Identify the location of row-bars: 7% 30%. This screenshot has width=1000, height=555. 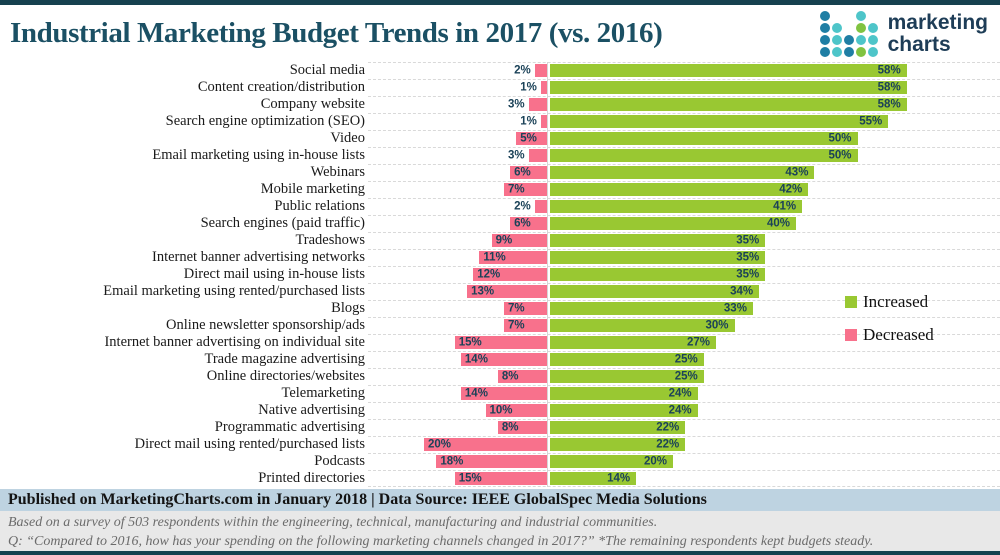
(686, 325).